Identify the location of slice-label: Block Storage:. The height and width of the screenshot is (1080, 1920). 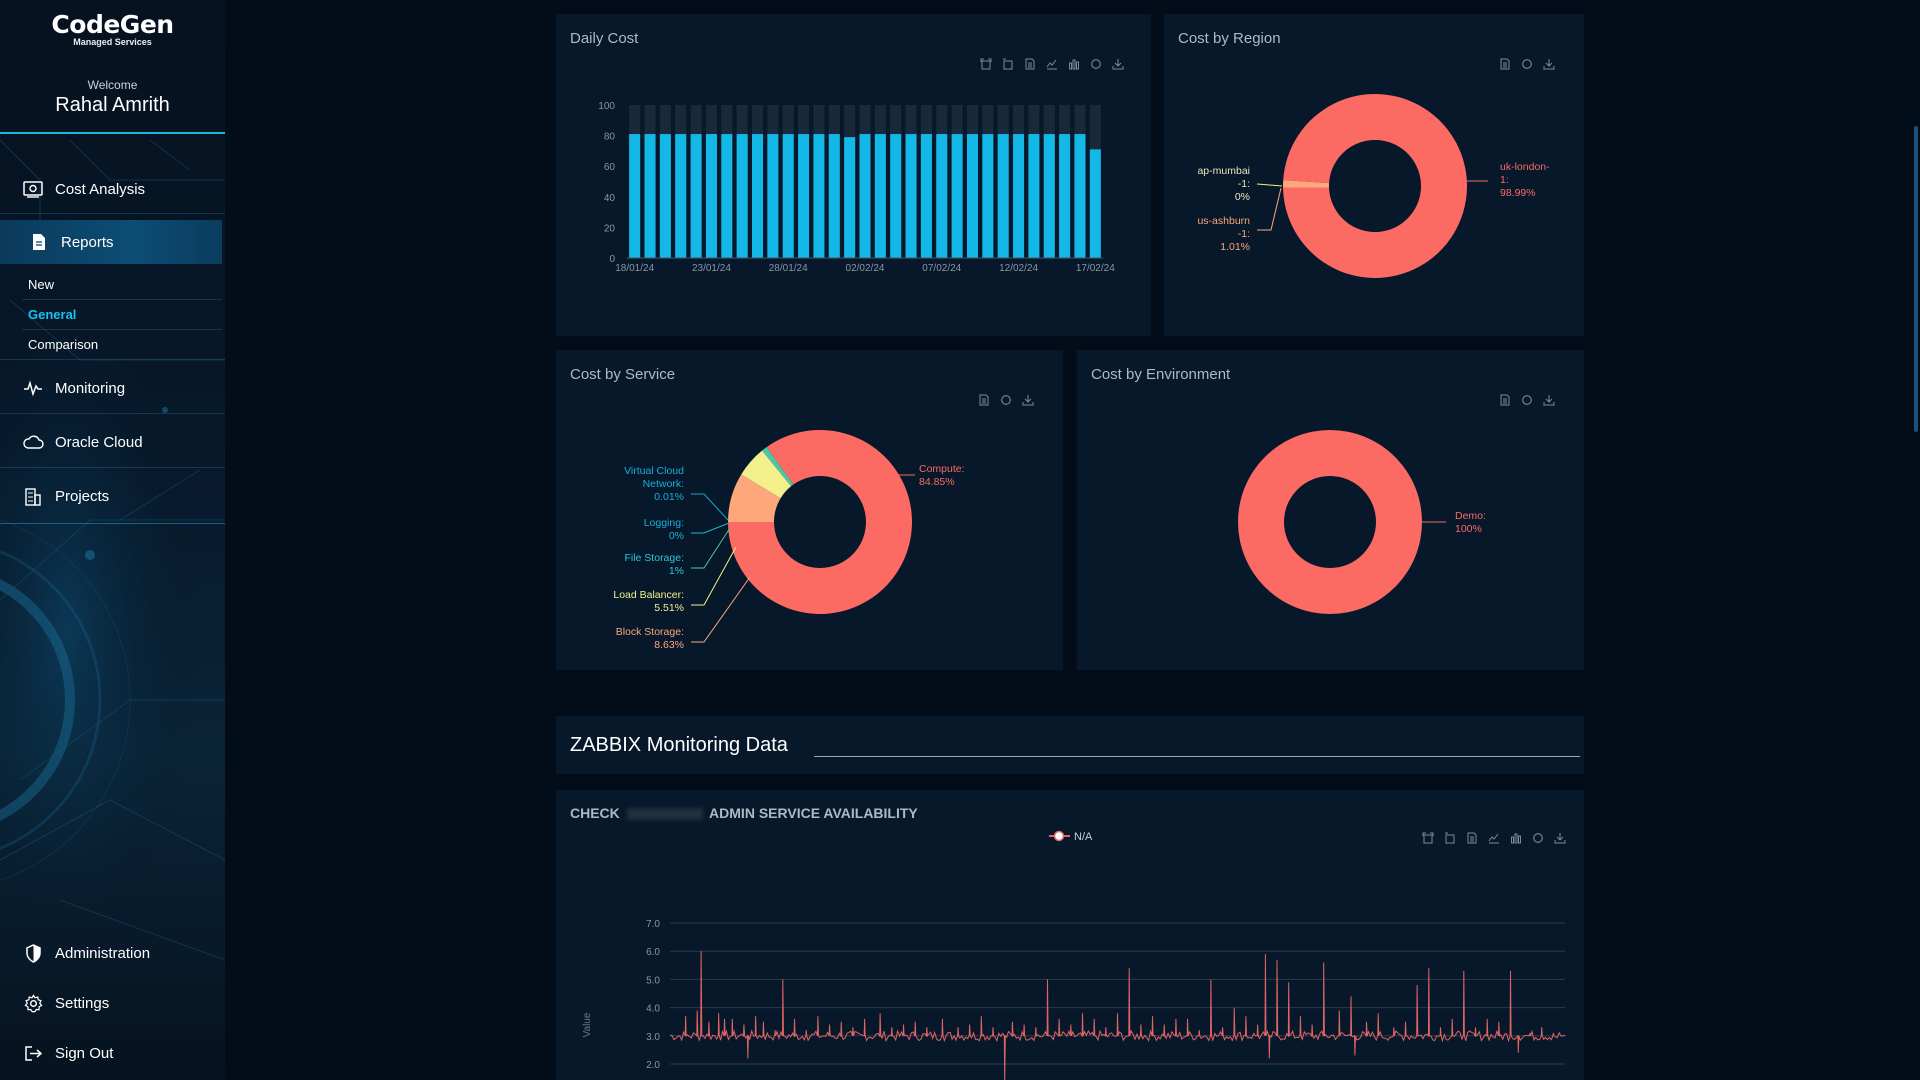
(650, 632).